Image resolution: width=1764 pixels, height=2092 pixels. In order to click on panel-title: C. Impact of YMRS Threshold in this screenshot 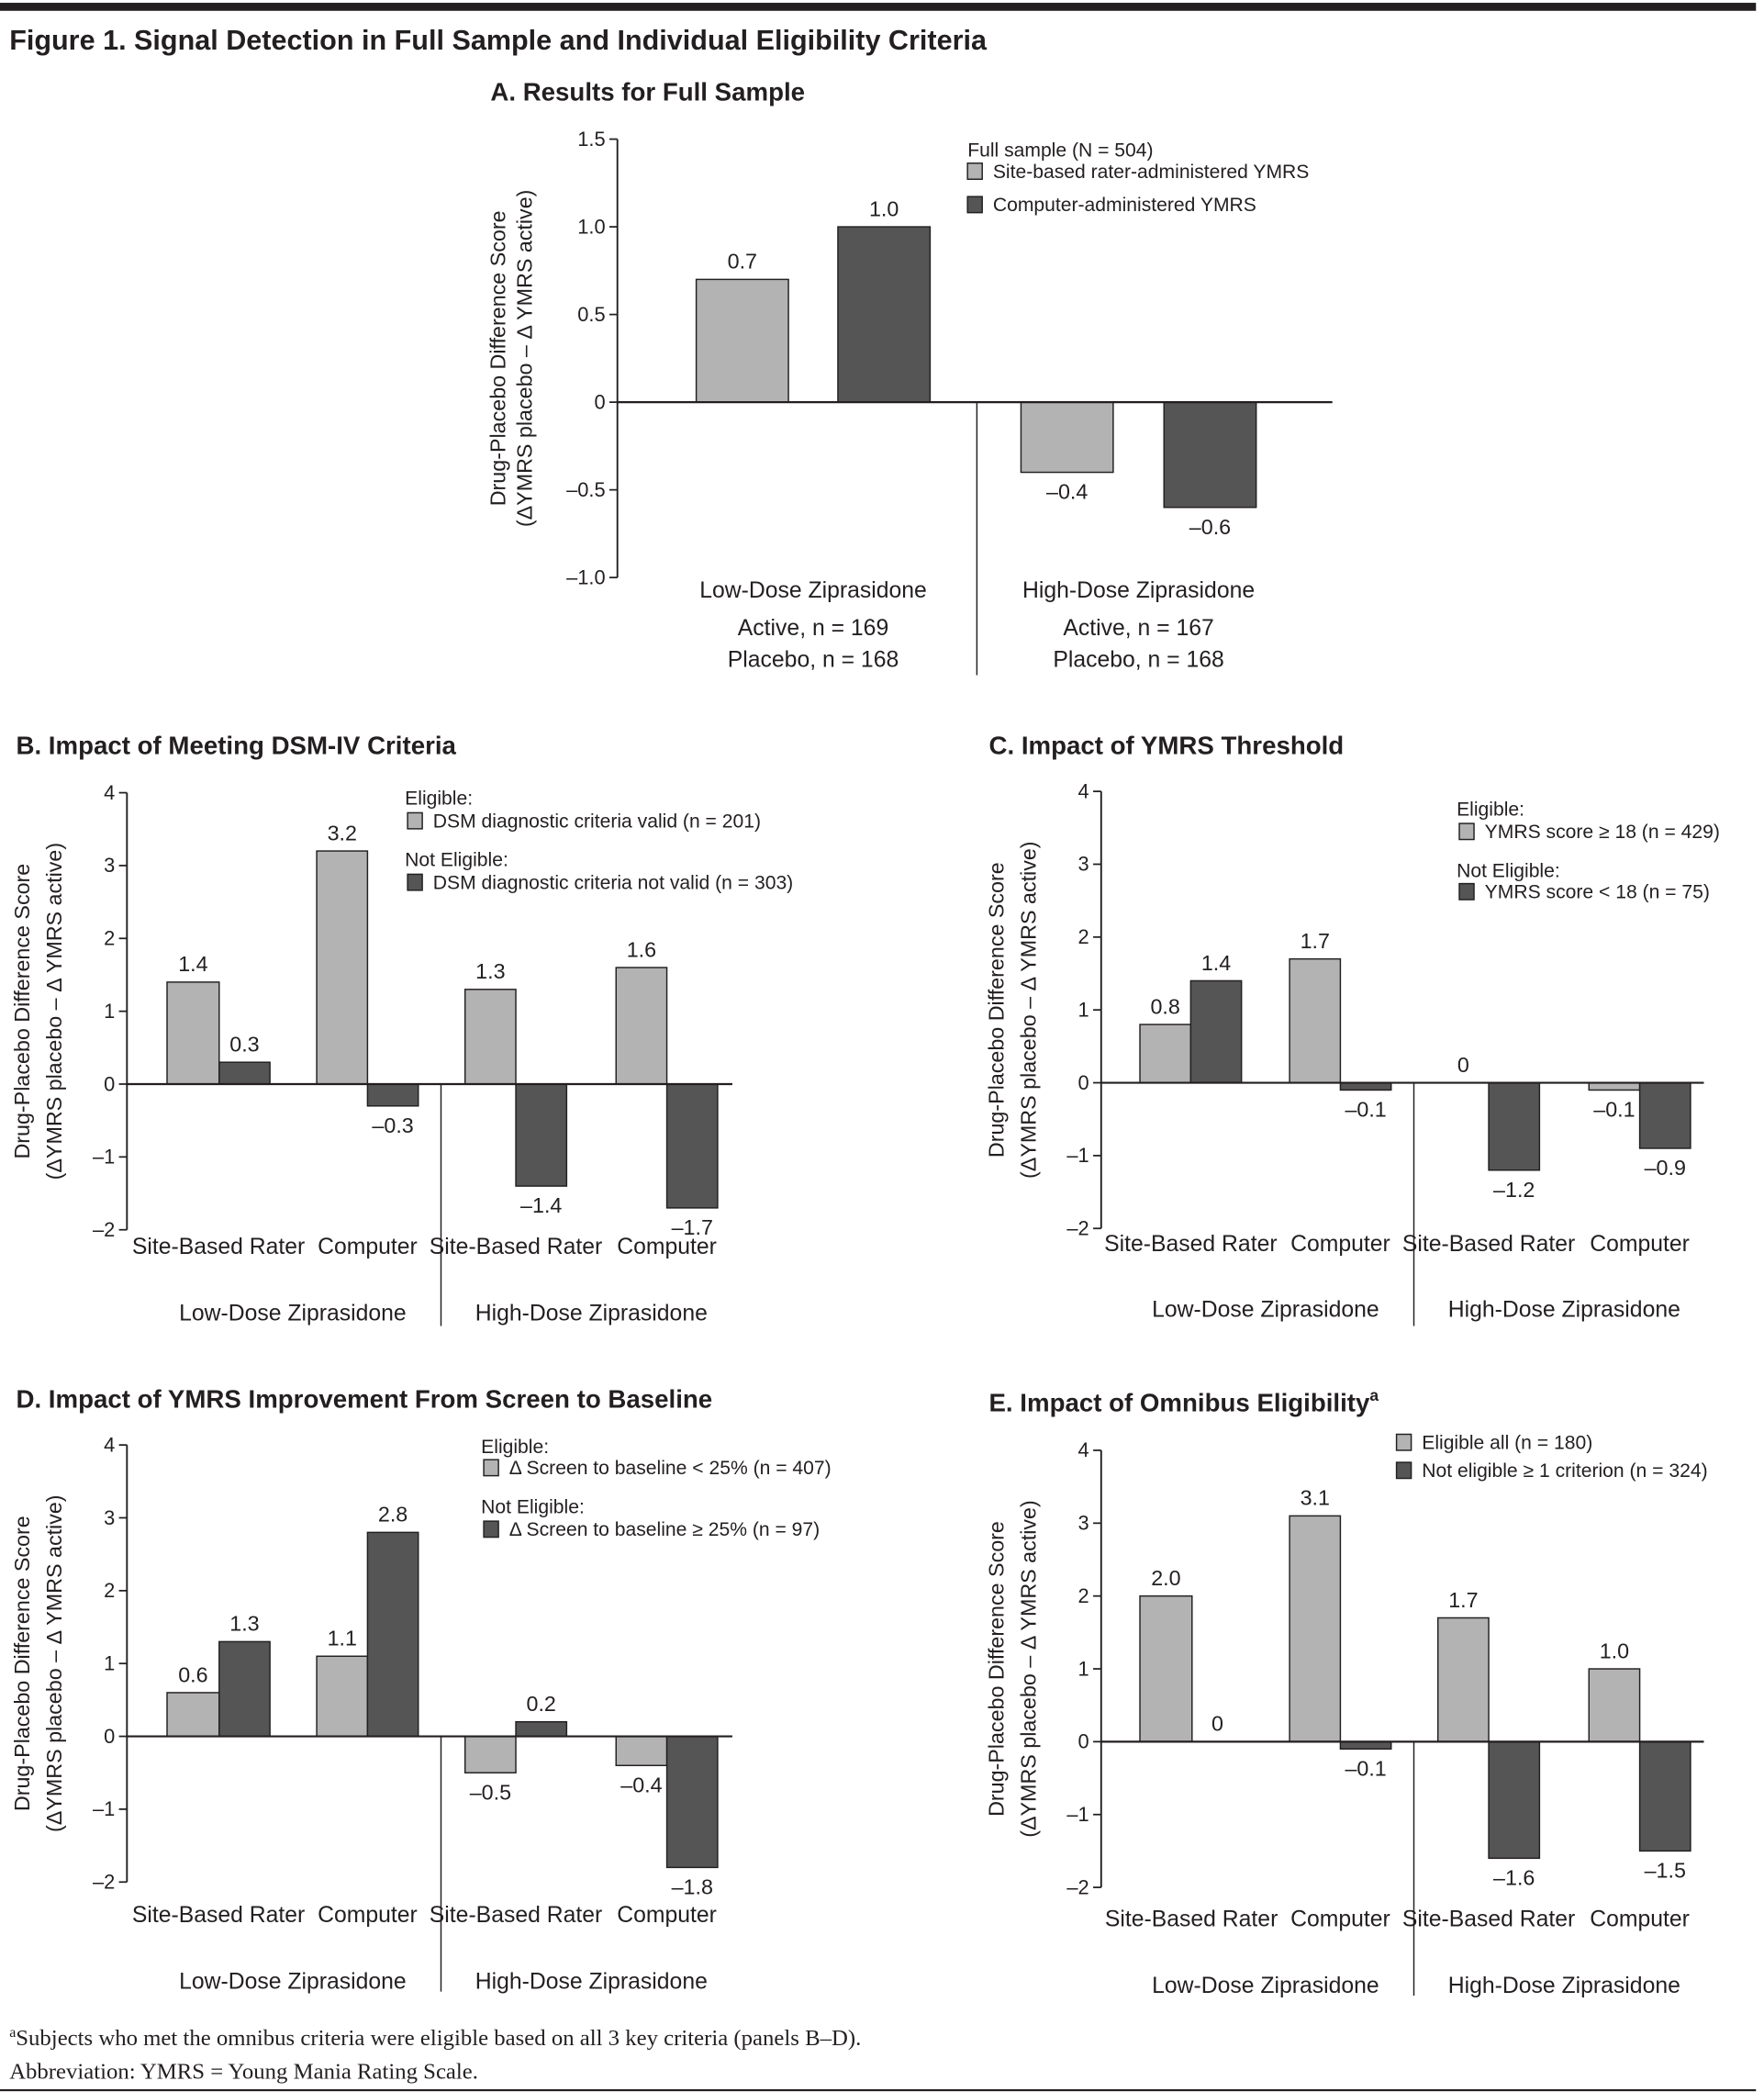, I will do `click(1166, 745)`.